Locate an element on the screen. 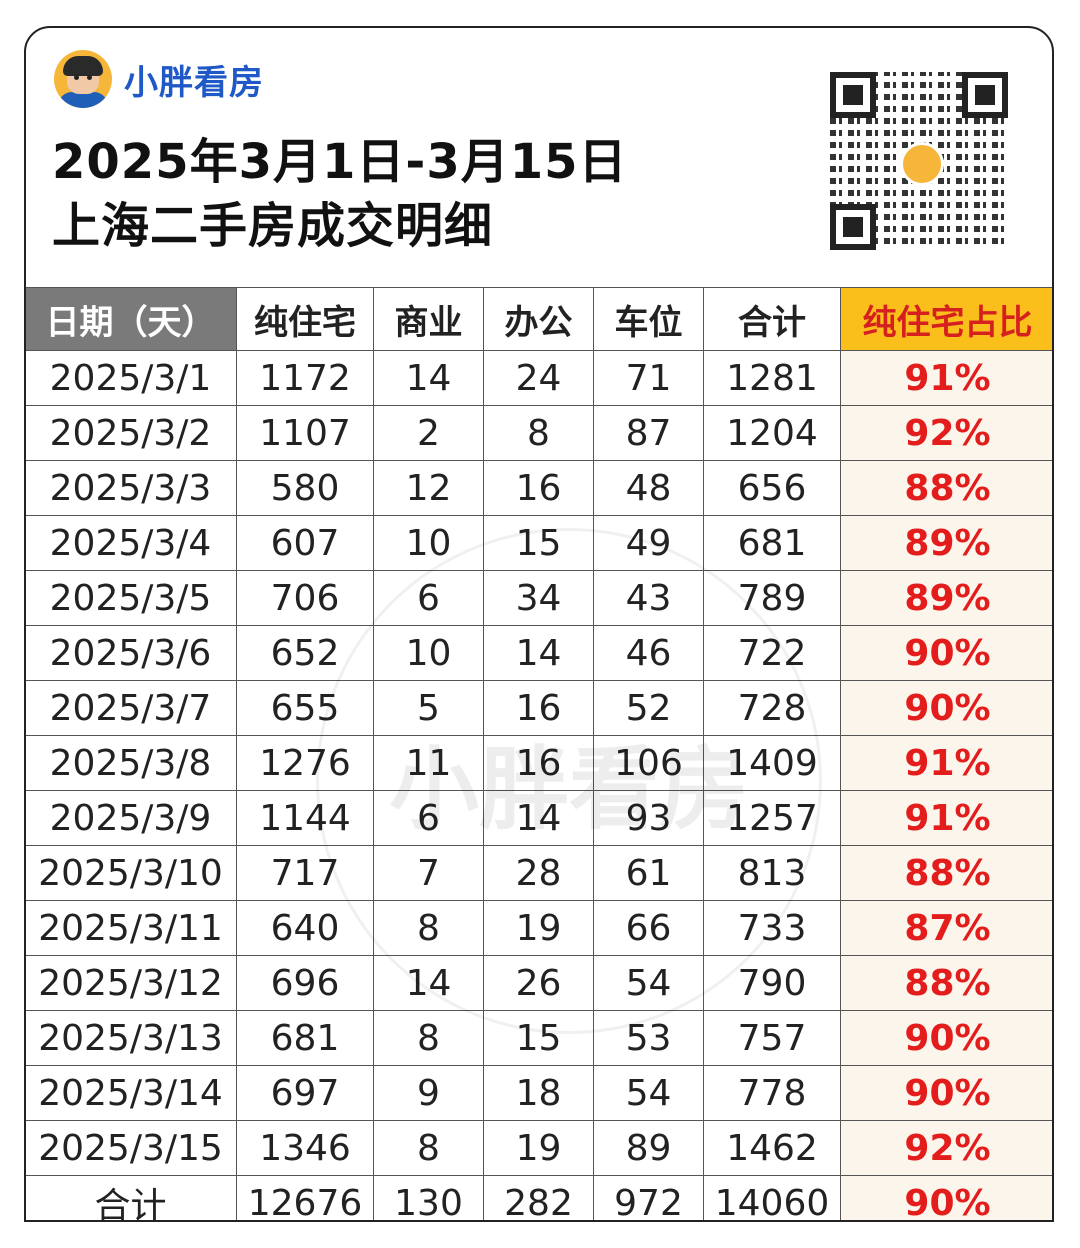 Image resolution: width=1080 pixels, height=1248 pixels. header-commercial: 商业 is located at coordinates (428, 319).